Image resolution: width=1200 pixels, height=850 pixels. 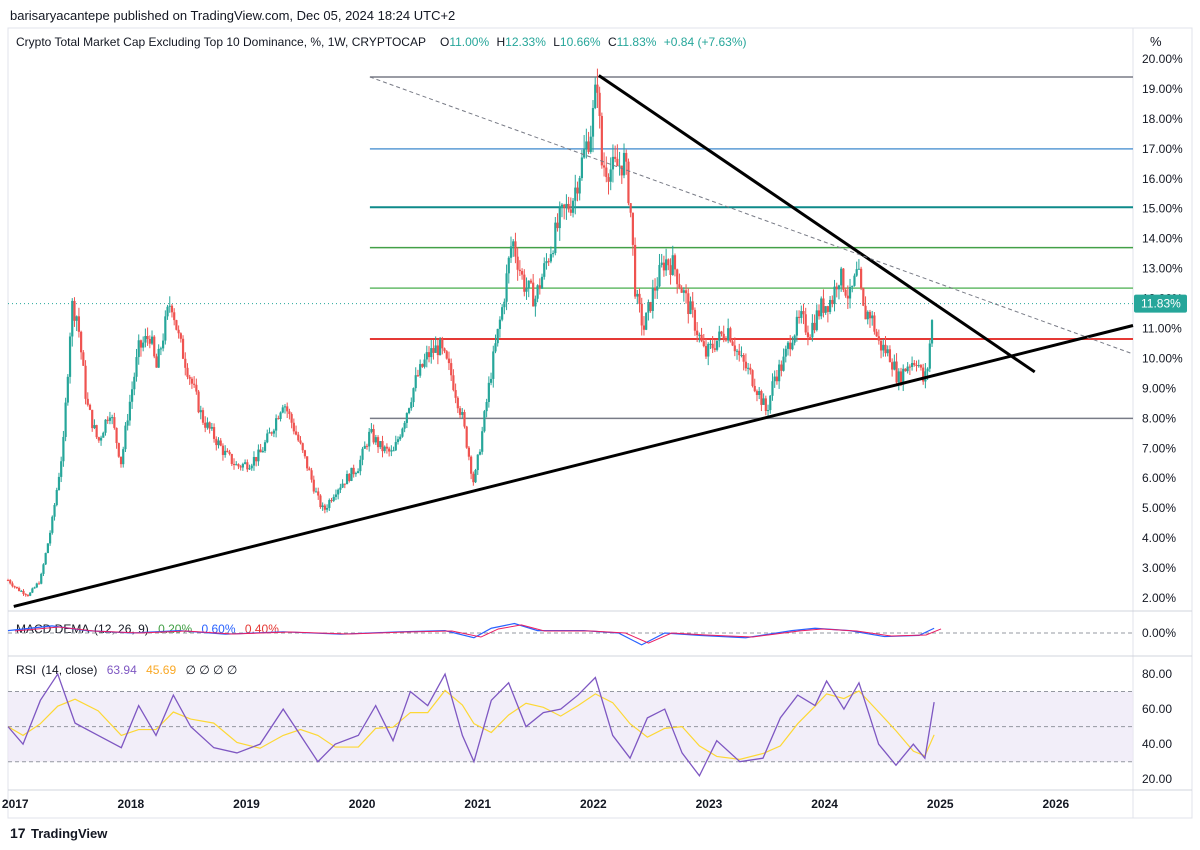 What do you see at coordinates (362, 804) in the screenshot?
I see `x-tick-label: 2020` at bounding box center [362, 804].